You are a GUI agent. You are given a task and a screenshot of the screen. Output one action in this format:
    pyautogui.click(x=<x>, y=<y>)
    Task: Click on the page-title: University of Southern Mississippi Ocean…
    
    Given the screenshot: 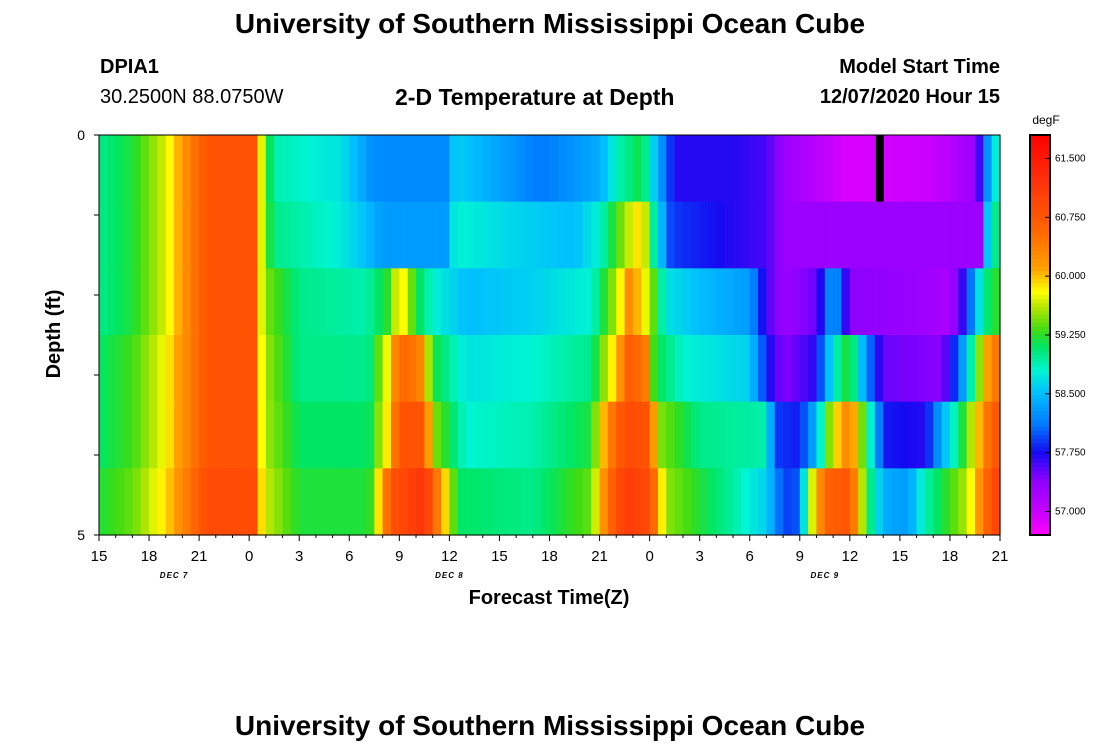 What is the action you would take?
    pyautogui.click(x=550, y=23)
    